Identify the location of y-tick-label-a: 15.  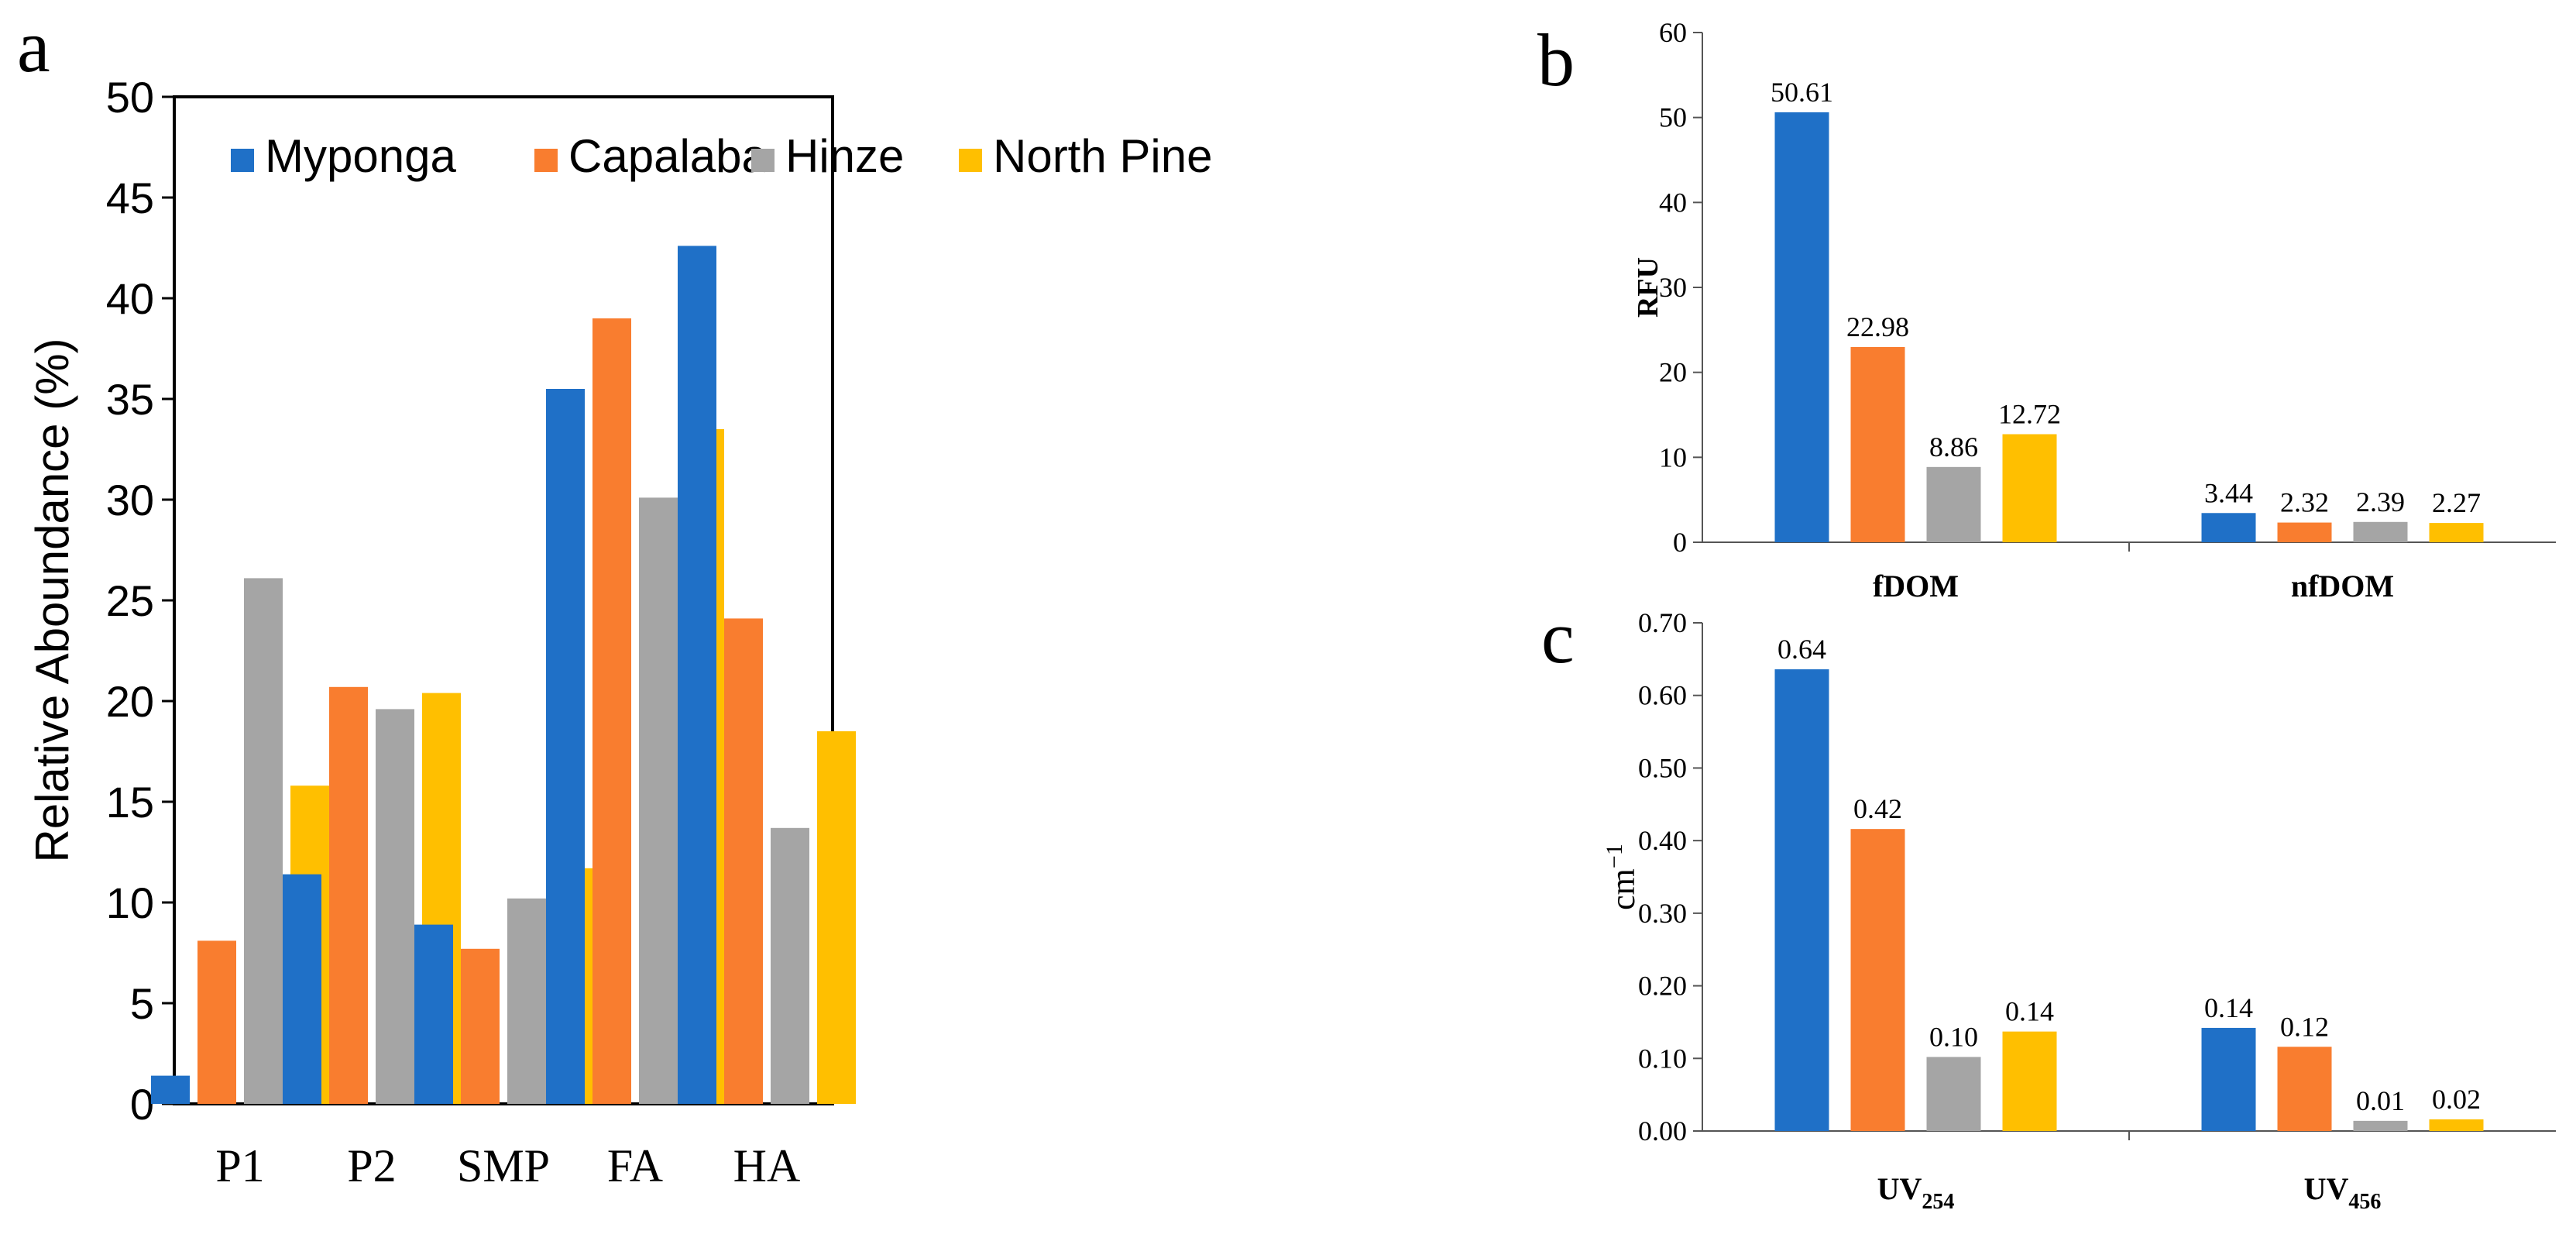
(130, 803).